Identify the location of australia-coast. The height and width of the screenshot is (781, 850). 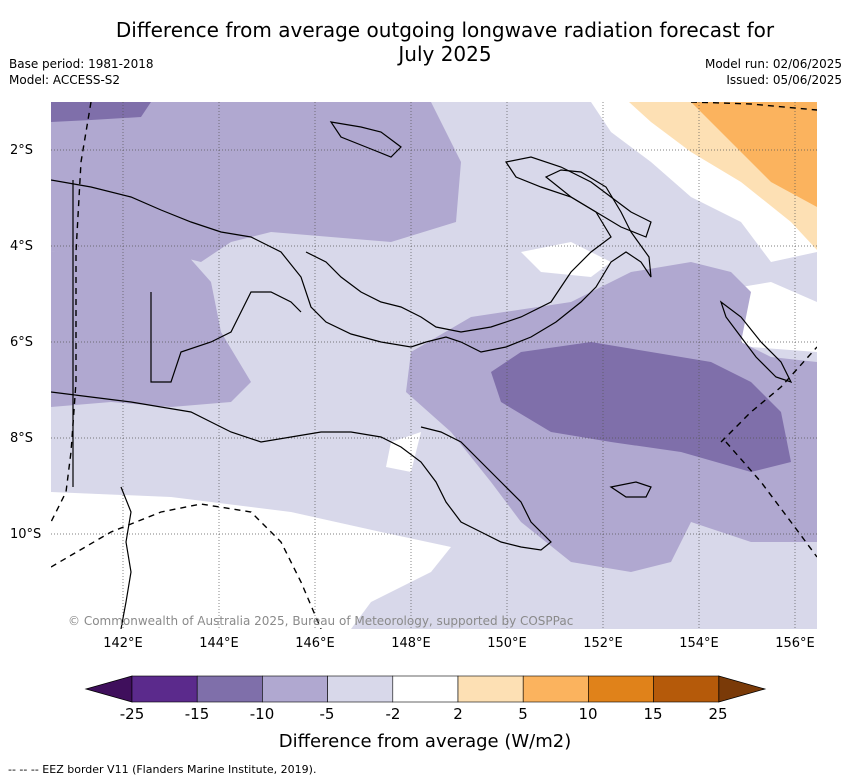
(126, 557).